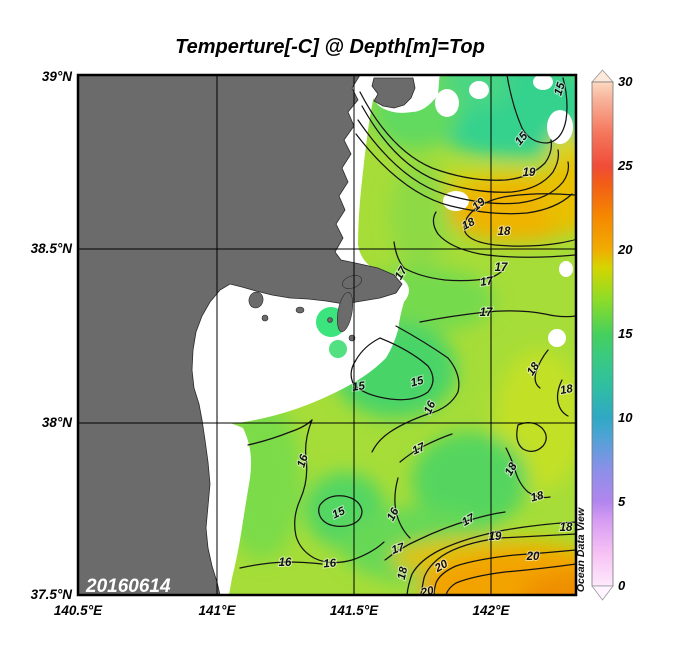 The width and height of the screenshot is (684, 660). What do you see at coordinates (602, 593) in the screenshot?
I see `colorbar-bottom-arrow` at bounding box center [602, 593].